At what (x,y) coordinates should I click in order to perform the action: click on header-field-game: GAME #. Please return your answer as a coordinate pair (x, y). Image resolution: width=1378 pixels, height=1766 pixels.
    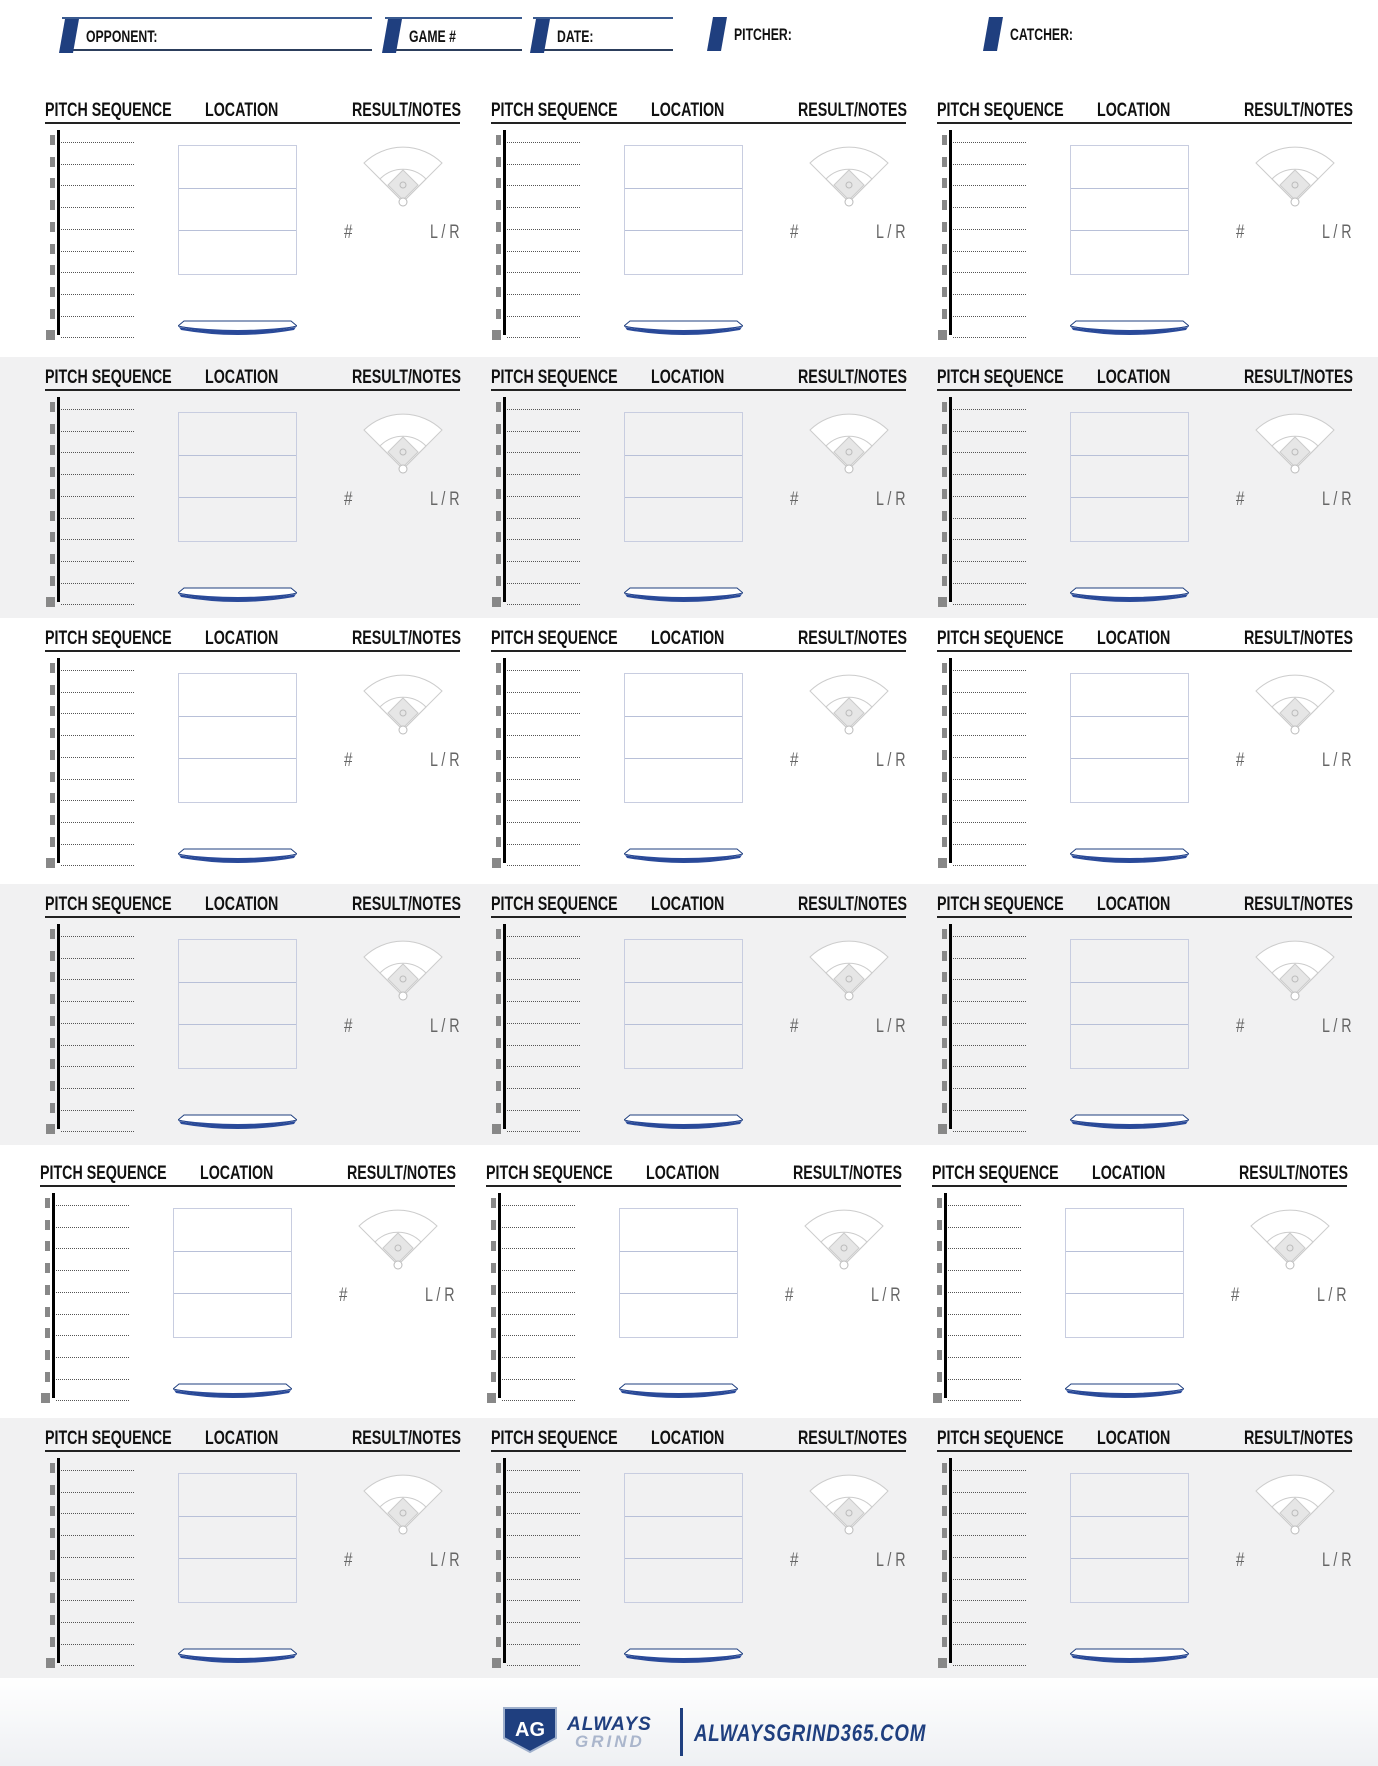
    Looking at the image, I should click on (452, 35).